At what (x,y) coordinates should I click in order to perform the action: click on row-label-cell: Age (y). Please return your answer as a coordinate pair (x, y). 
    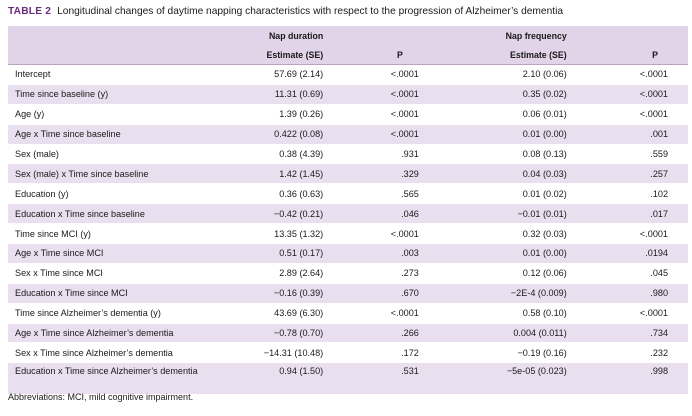
    Looking at the image, I should click on (107, 114).